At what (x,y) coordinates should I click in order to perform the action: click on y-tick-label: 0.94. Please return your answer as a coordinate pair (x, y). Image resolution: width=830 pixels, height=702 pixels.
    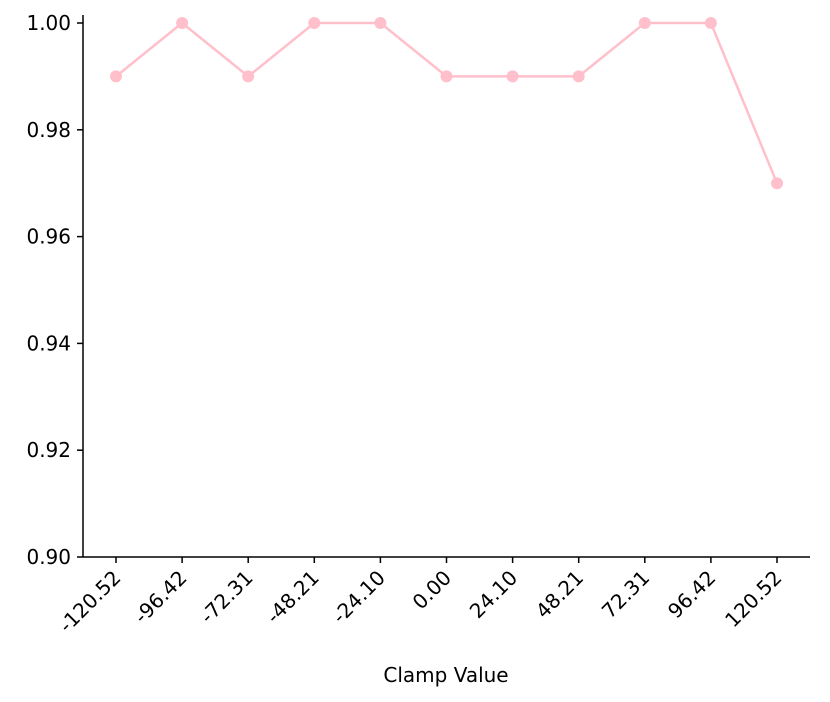
    Looking at the image, I should click on (48, 343).